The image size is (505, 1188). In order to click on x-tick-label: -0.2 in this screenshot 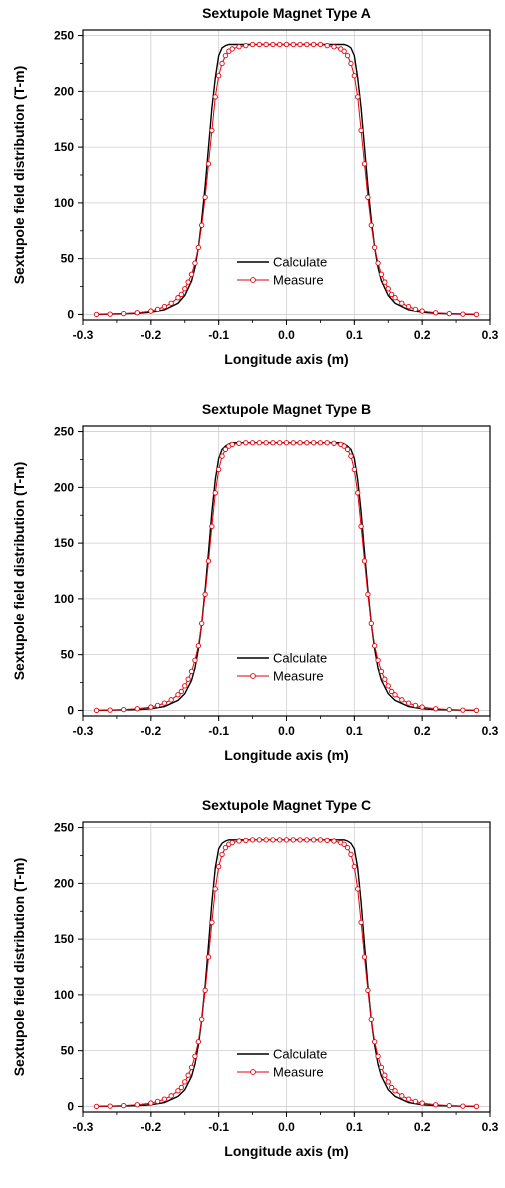, I will do `click(150, 335)`.